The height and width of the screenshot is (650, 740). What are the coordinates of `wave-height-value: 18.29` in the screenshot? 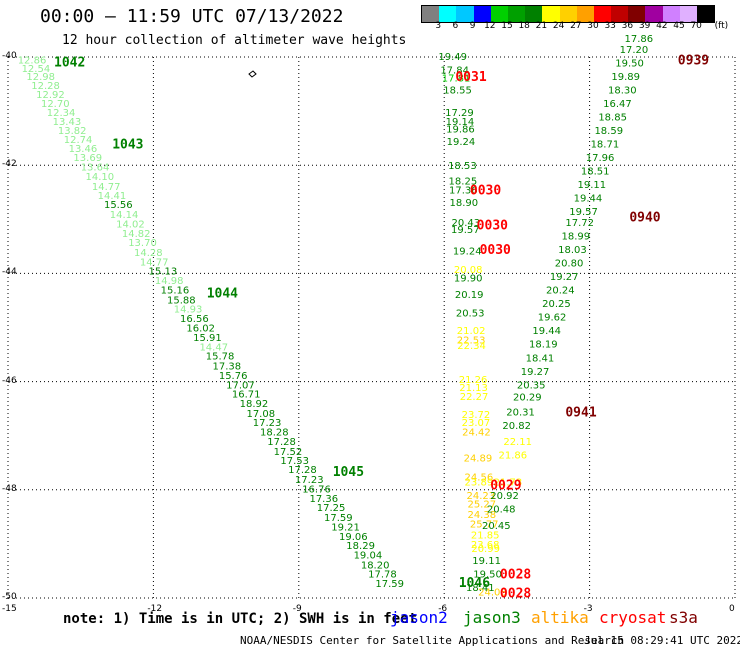 It's located at (360, 546).